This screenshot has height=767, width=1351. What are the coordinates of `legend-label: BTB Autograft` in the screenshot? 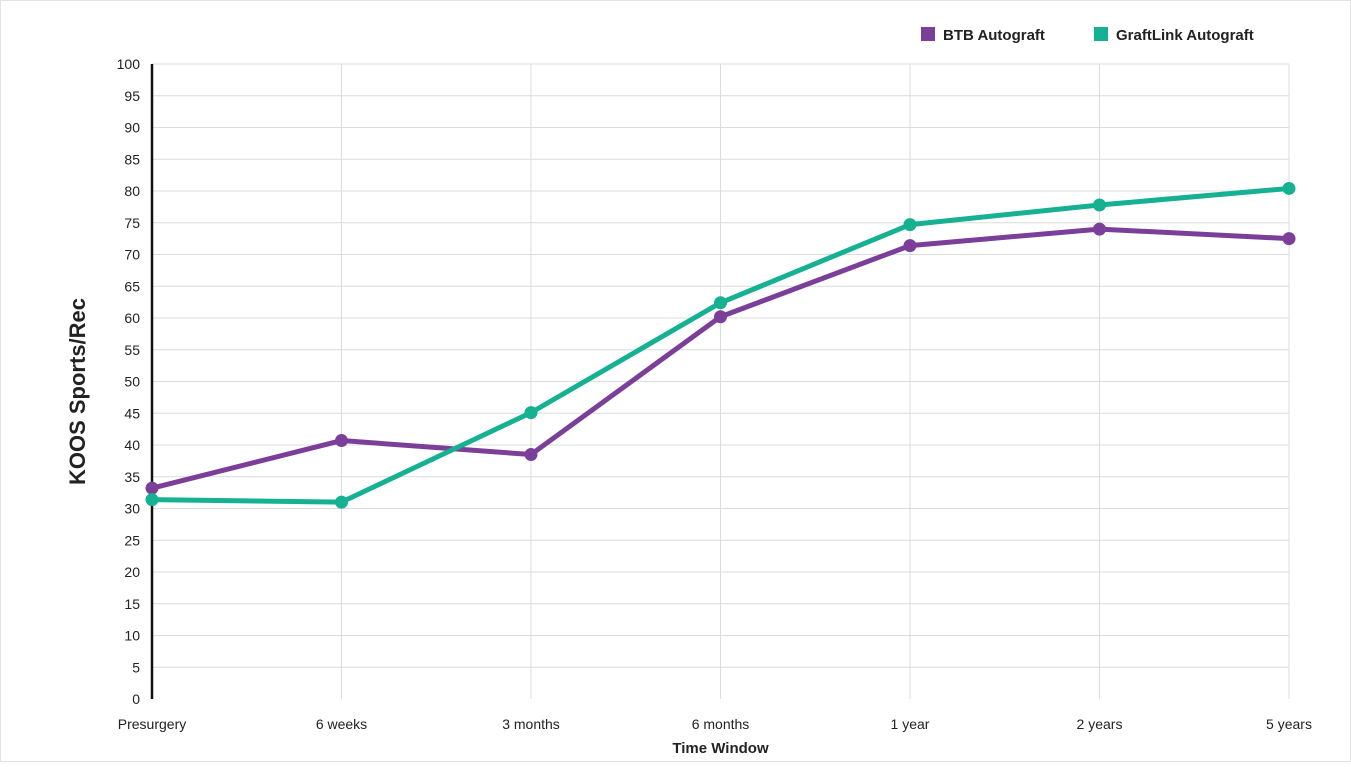 It's located at (994, 35).